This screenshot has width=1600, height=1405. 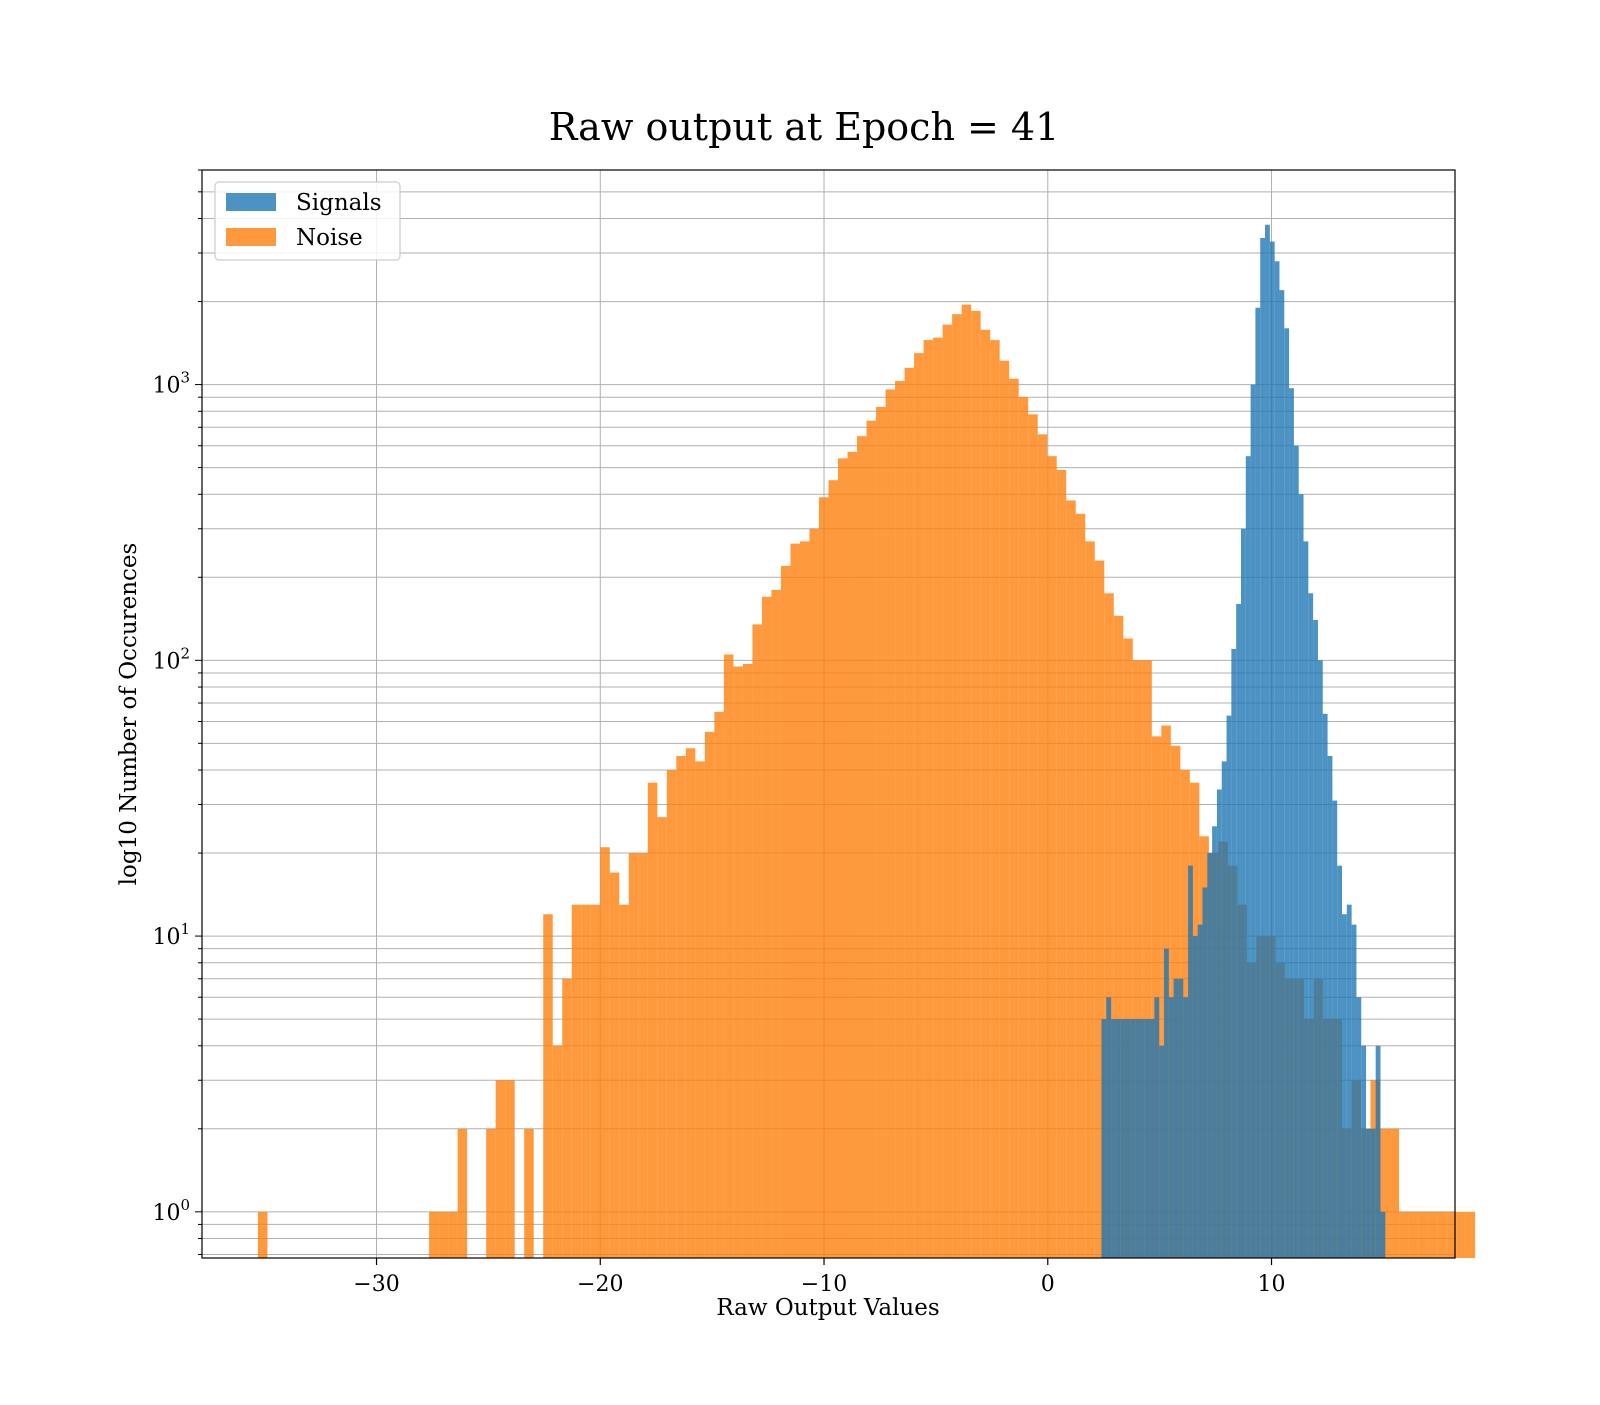 What do you see at coordinates (376, 1284) in the screenshot?
I see `x-tick-label: −30` at bounding box center [376, 1284].